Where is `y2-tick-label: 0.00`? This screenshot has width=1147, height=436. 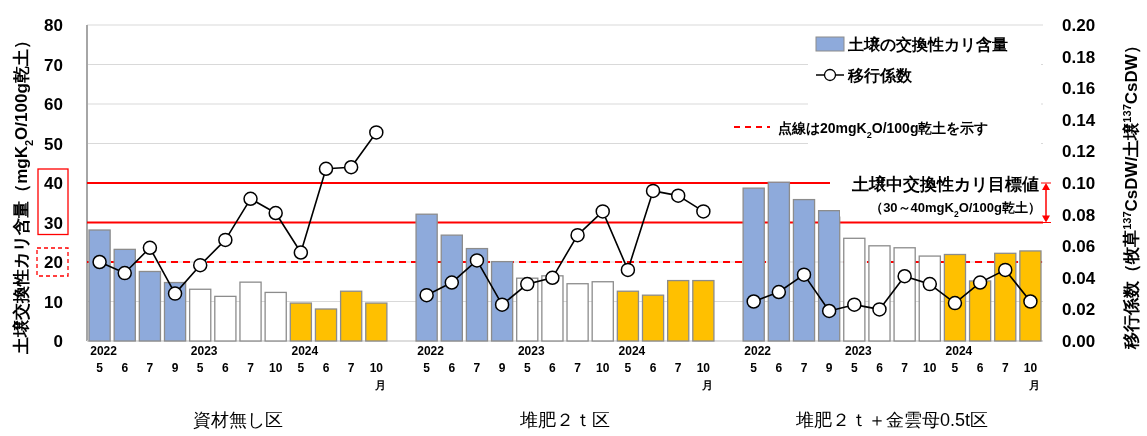
y2-tick-label: 0.00 is located at coordinates (1079, 341).